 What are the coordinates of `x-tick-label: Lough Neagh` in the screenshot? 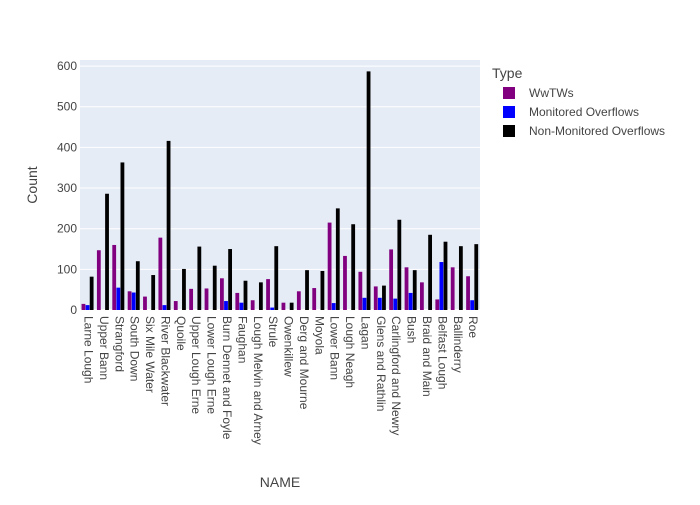 It's located at (350, 352).